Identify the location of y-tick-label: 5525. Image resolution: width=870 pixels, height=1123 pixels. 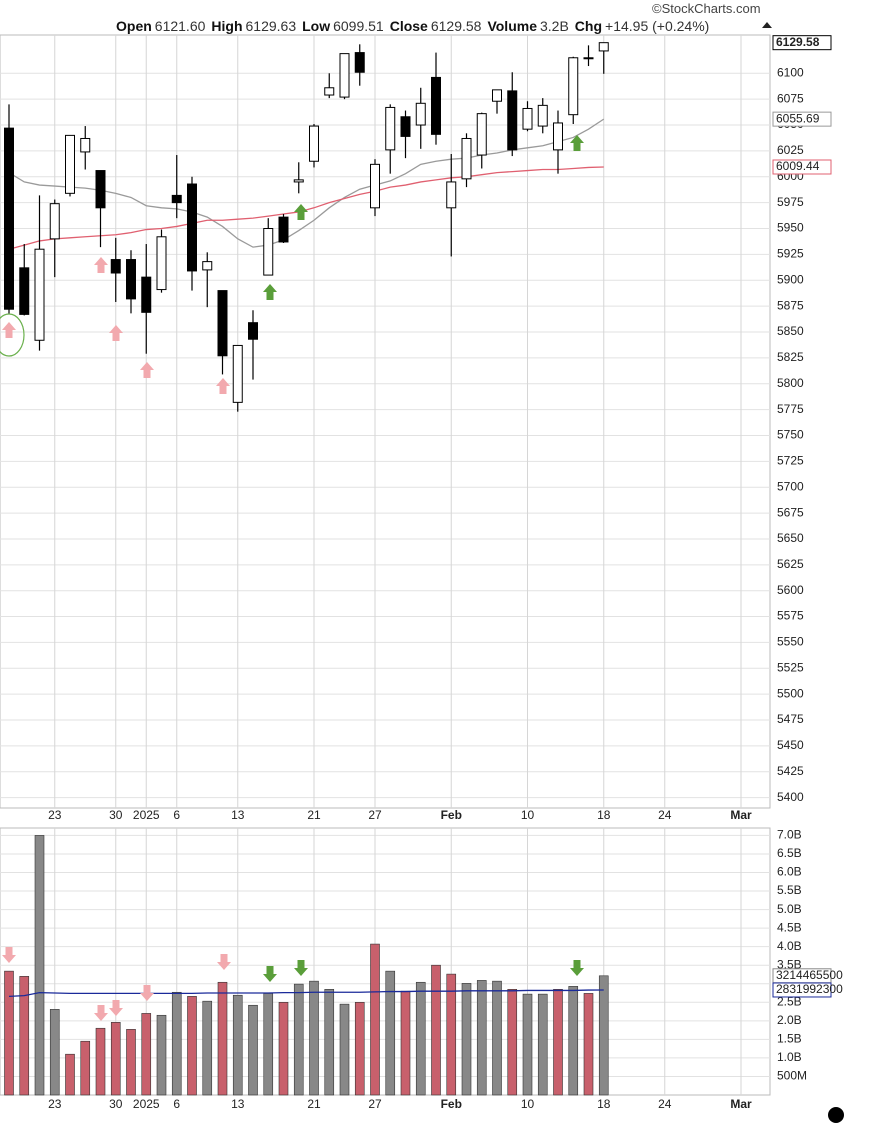
(790, 667).